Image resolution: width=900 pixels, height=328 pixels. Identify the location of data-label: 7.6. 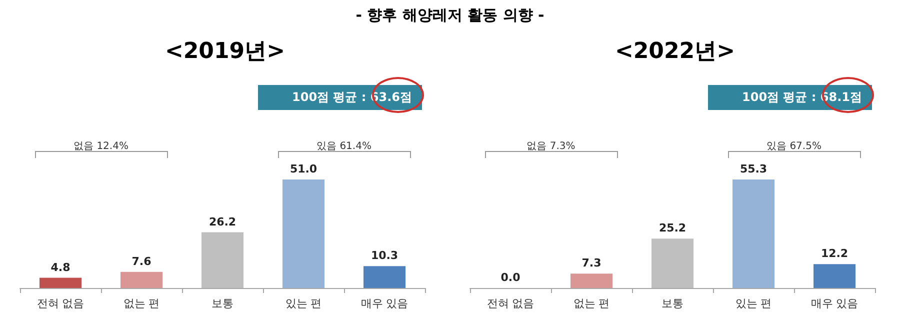
(142, 261).